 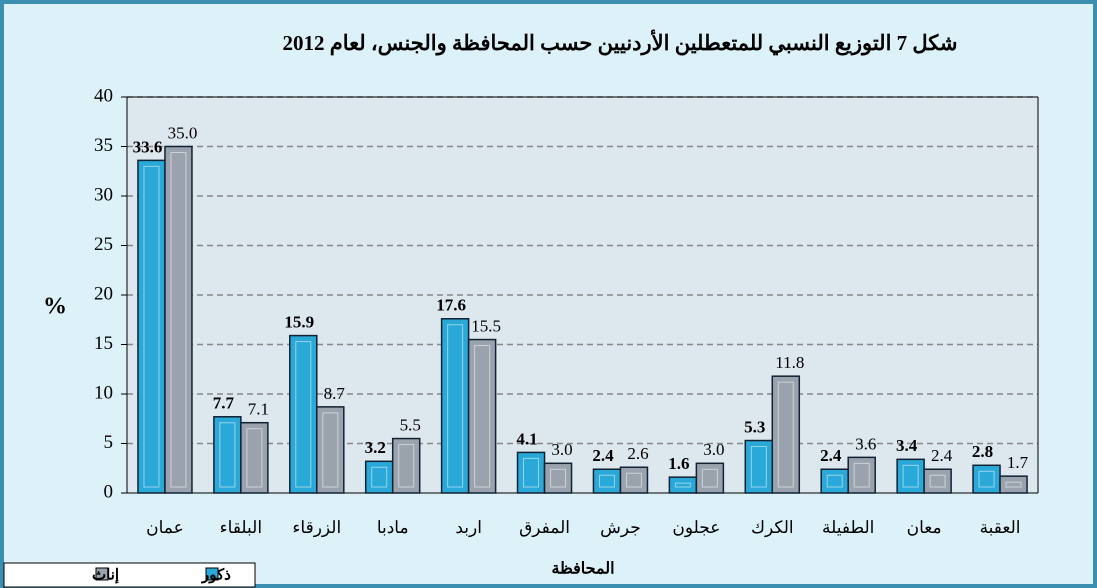 I want to click on y-tick-label: 25, so click(x=103, y=244).